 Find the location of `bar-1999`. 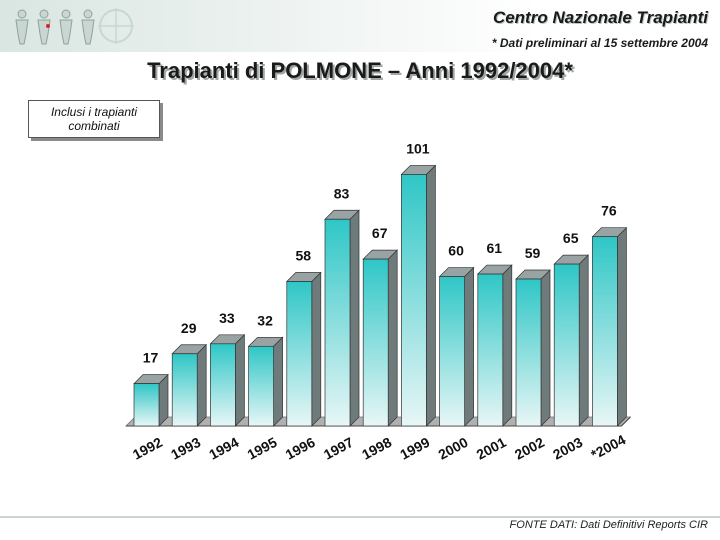

bar-1999 is located at coordinates (414, 300).